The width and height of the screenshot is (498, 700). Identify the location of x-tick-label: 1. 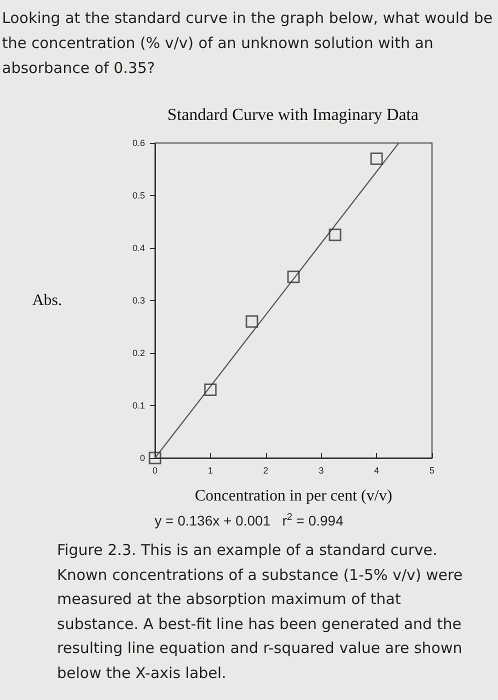
(210, 471).